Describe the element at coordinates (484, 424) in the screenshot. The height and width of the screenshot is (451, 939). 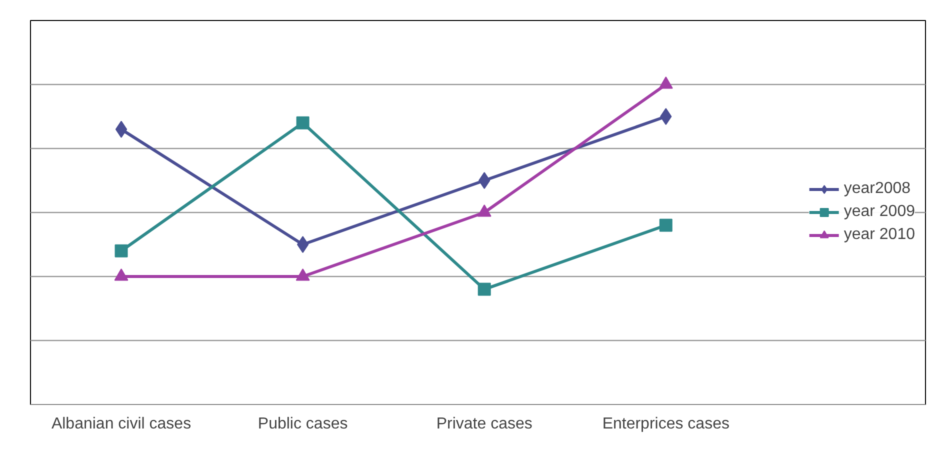
I see `x-tick-label: Private cases` at that location.